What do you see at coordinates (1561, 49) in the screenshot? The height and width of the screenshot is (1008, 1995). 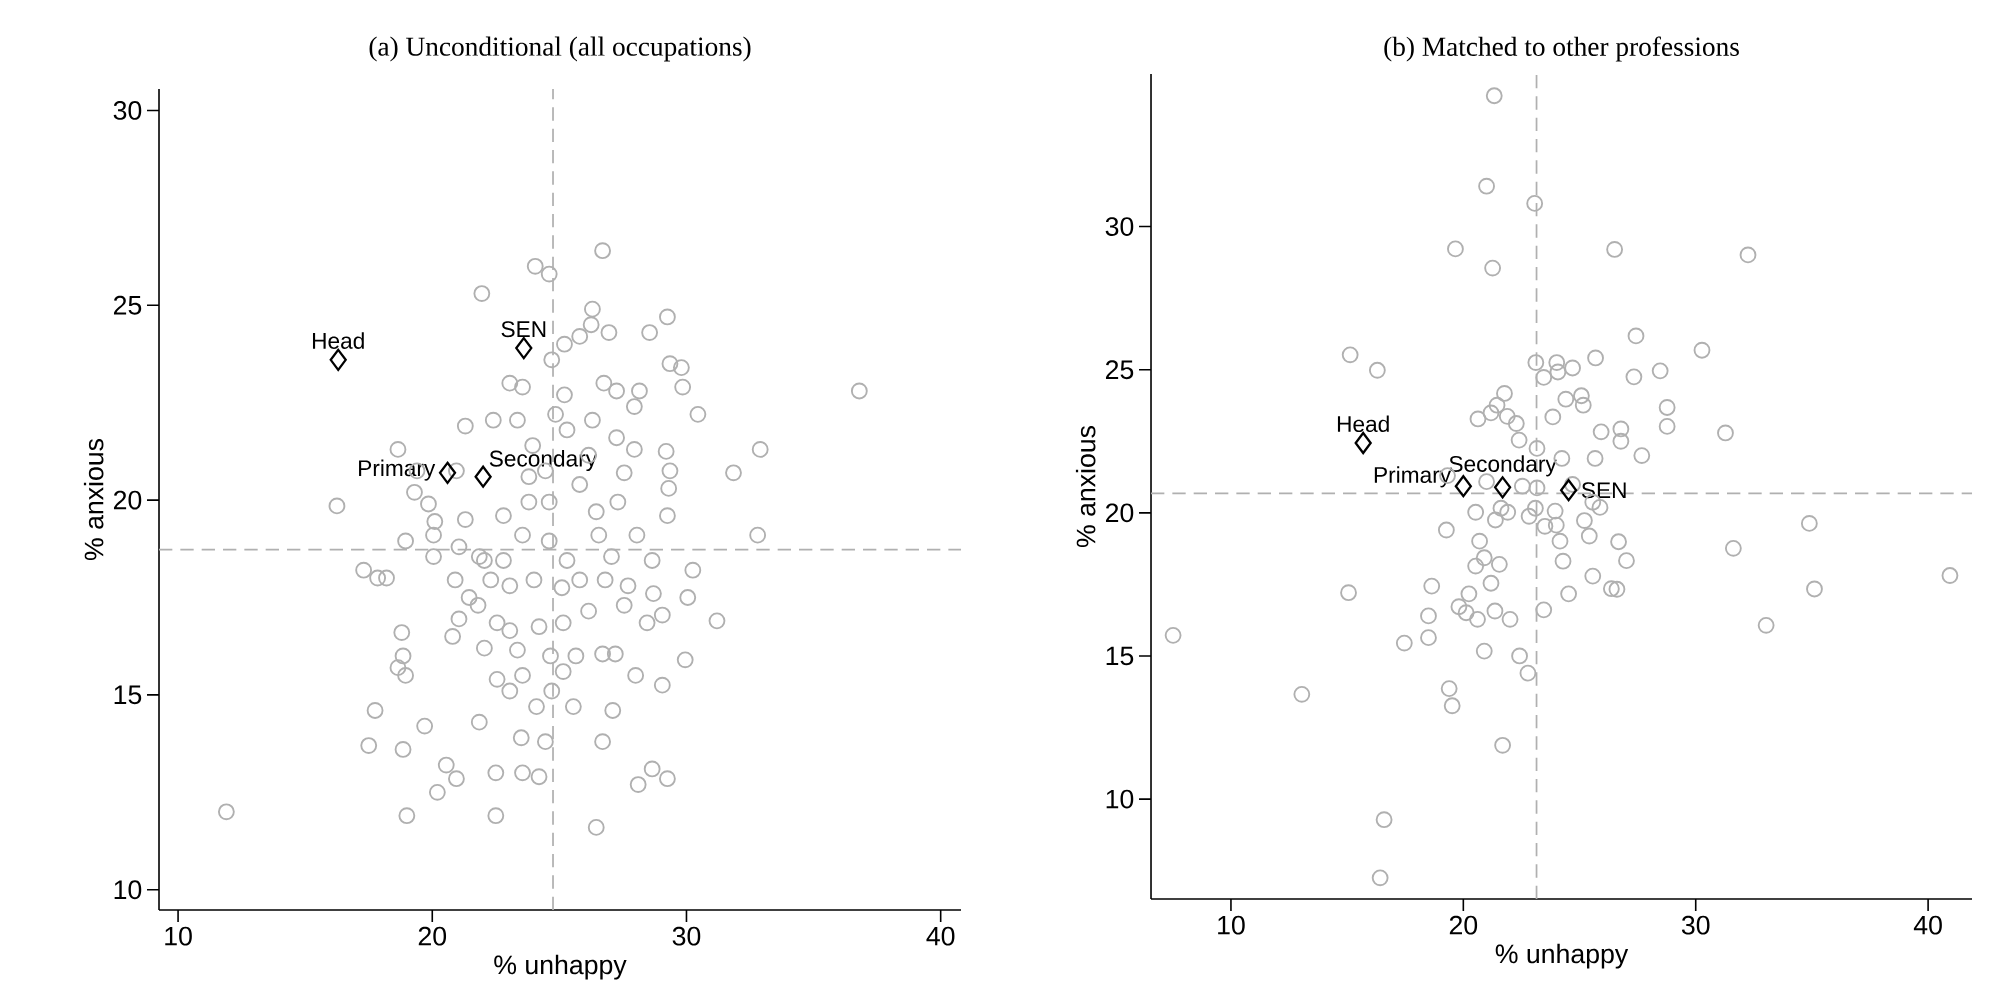 I see `chart-title: (b) Matched to other professions` at bounding box center [1561, 49].